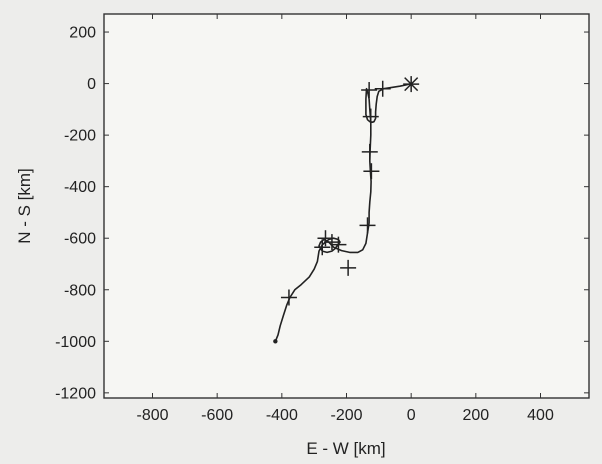  I want to click on x-axis-label: E - W [km], so click(345, 448).